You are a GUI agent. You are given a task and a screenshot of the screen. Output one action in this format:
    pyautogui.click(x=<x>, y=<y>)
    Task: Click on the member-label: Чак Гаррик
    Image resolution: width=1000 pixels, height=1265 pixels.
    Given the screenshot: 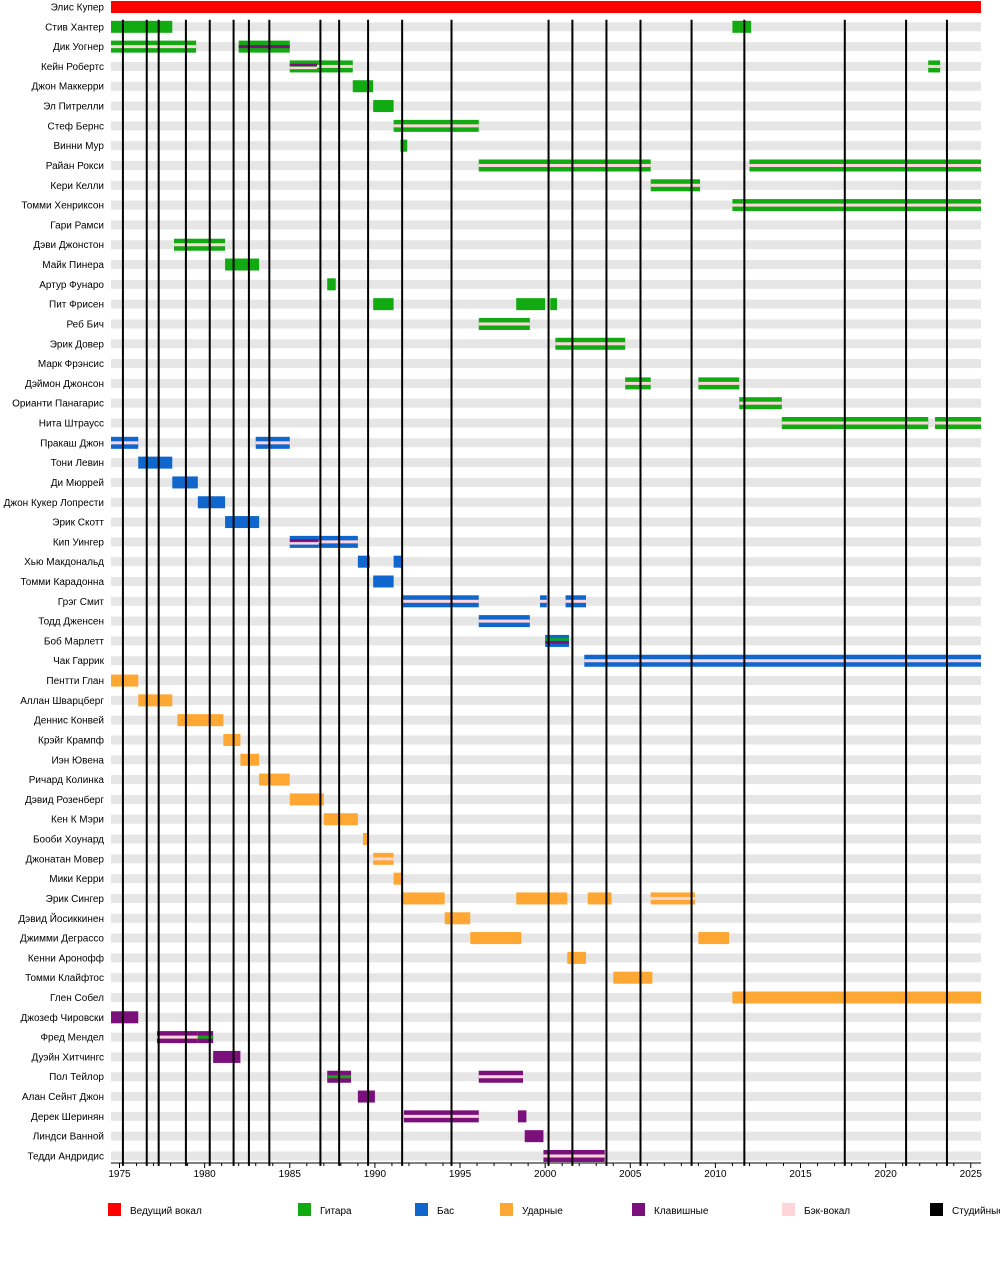 What is the action you would take?
    pyautogui.click(x=79, y=661)
    